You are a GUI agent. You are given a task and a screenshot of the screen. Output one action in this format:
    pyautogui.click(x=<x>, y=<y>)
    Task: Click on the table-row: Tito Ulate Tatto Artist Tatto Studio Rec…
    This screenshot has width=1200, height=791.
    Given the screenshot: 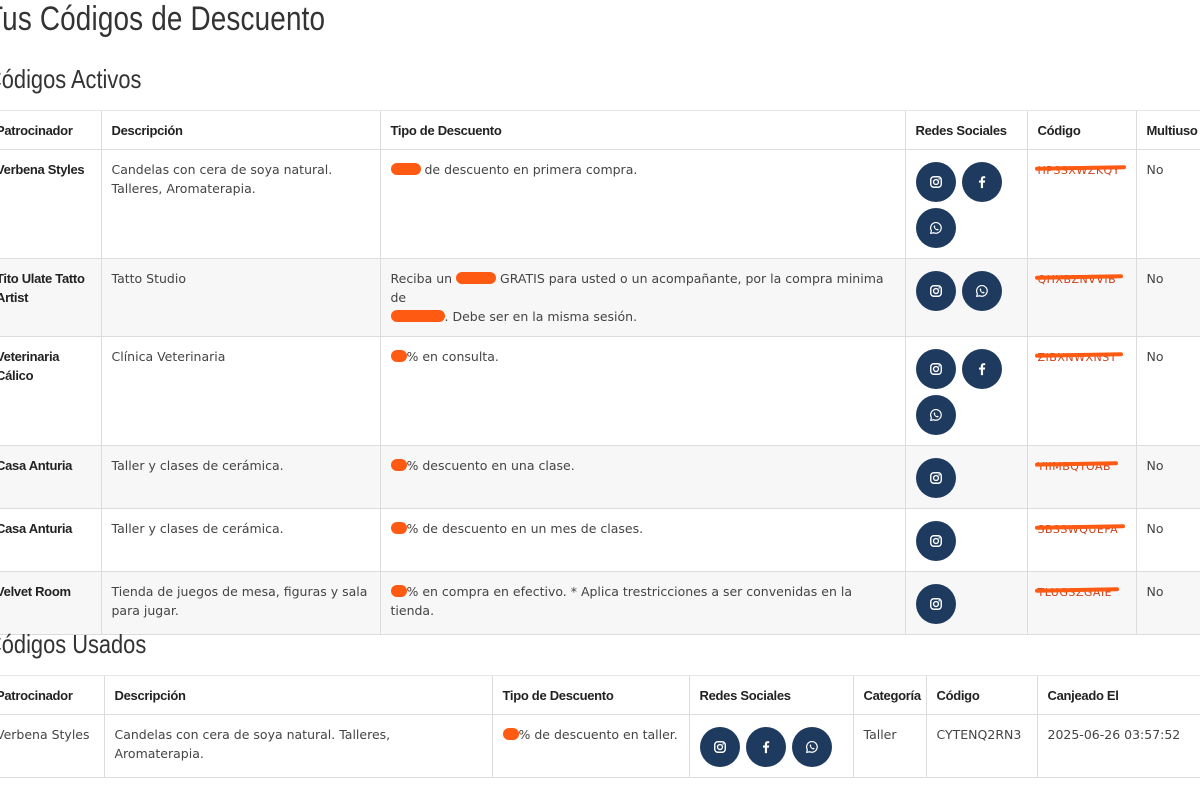 What is the action you would take?
    pyautogui.click(x=600, y=297)
    